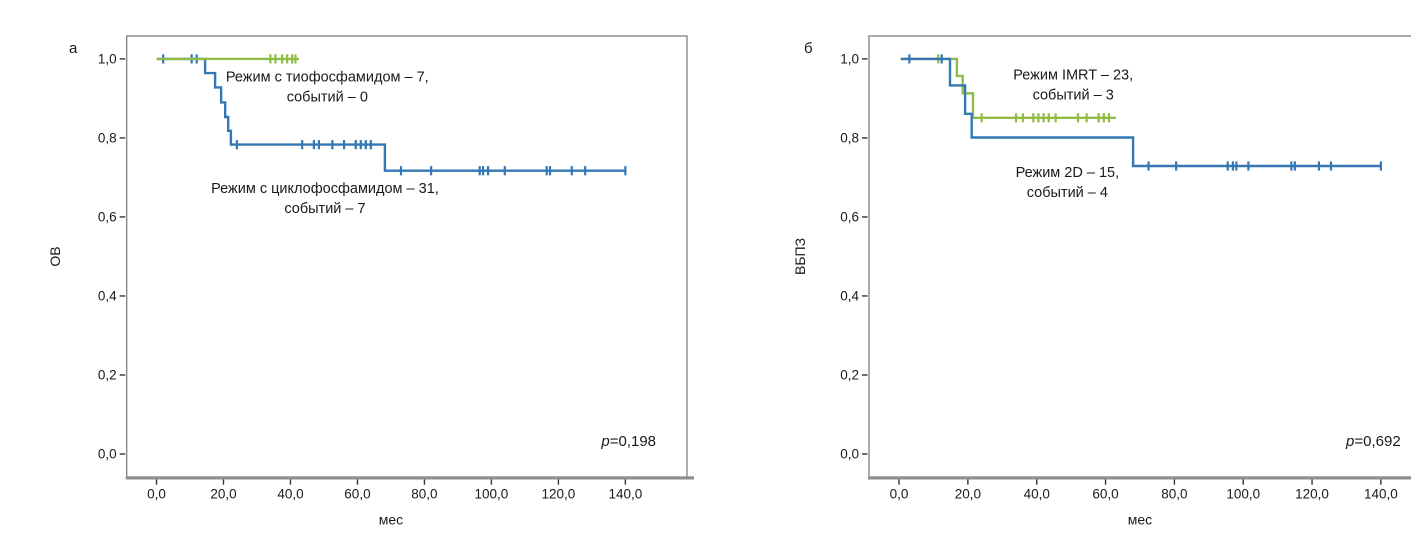 The width and height of the screenshot is (1411, 546). Describe the element at coordinates (1073, 76) in the screenshot. I see `curve-annotation-line: Режим IMRT – 23,` at that location.